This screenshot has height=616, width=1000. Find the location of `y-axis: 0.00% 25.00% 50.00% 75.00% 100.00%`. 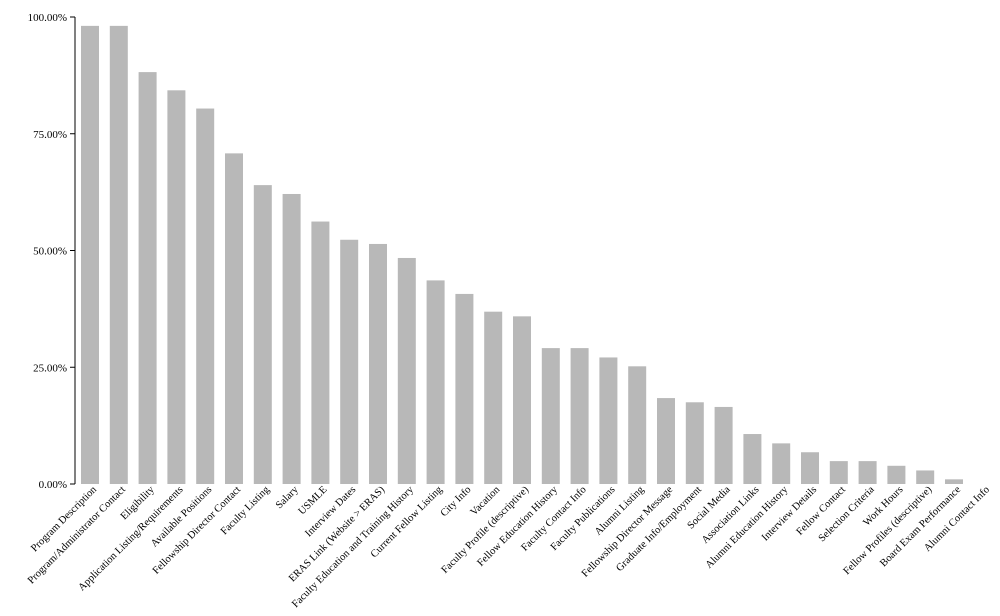

y-axis: 0.00% 25.00% 50.00% 75.00% 100.00% is located at coordinates (52, 251).